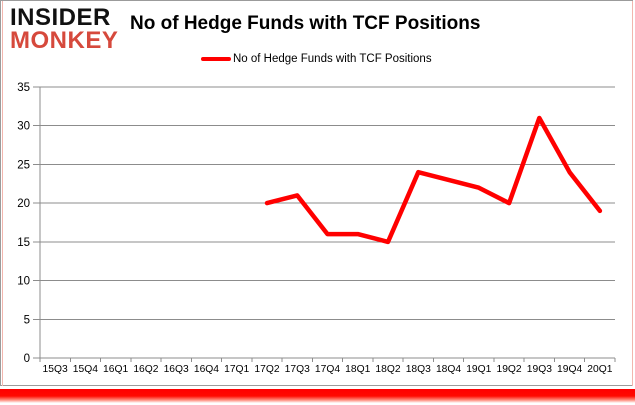  What do you see at coordinates (85, 369) in the screenshot?
I see `x-axis-tick-label: 15Q4` at bounding box center [85, 369].